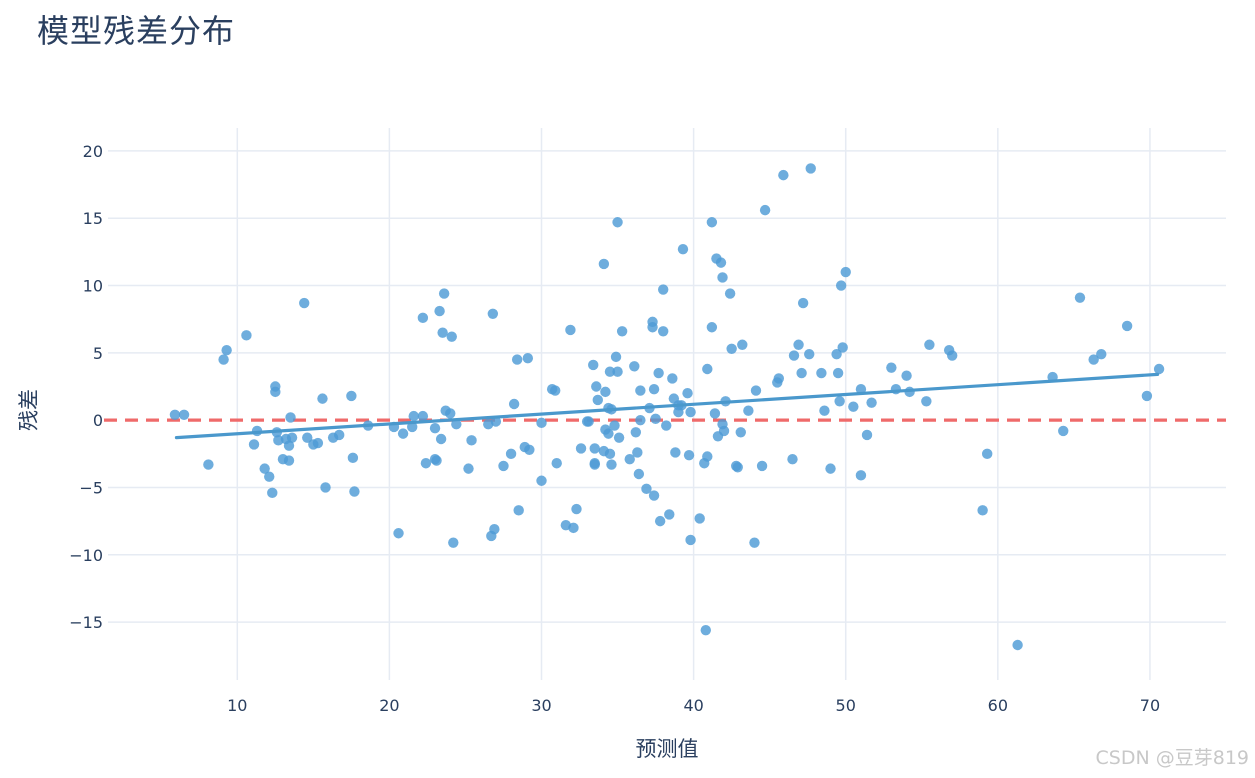 The width and height of the screenshot is (1255, 778). Describe the element at coordinates (237, 705) in the screenshot. I see `x-tick-label: 10` at that location.